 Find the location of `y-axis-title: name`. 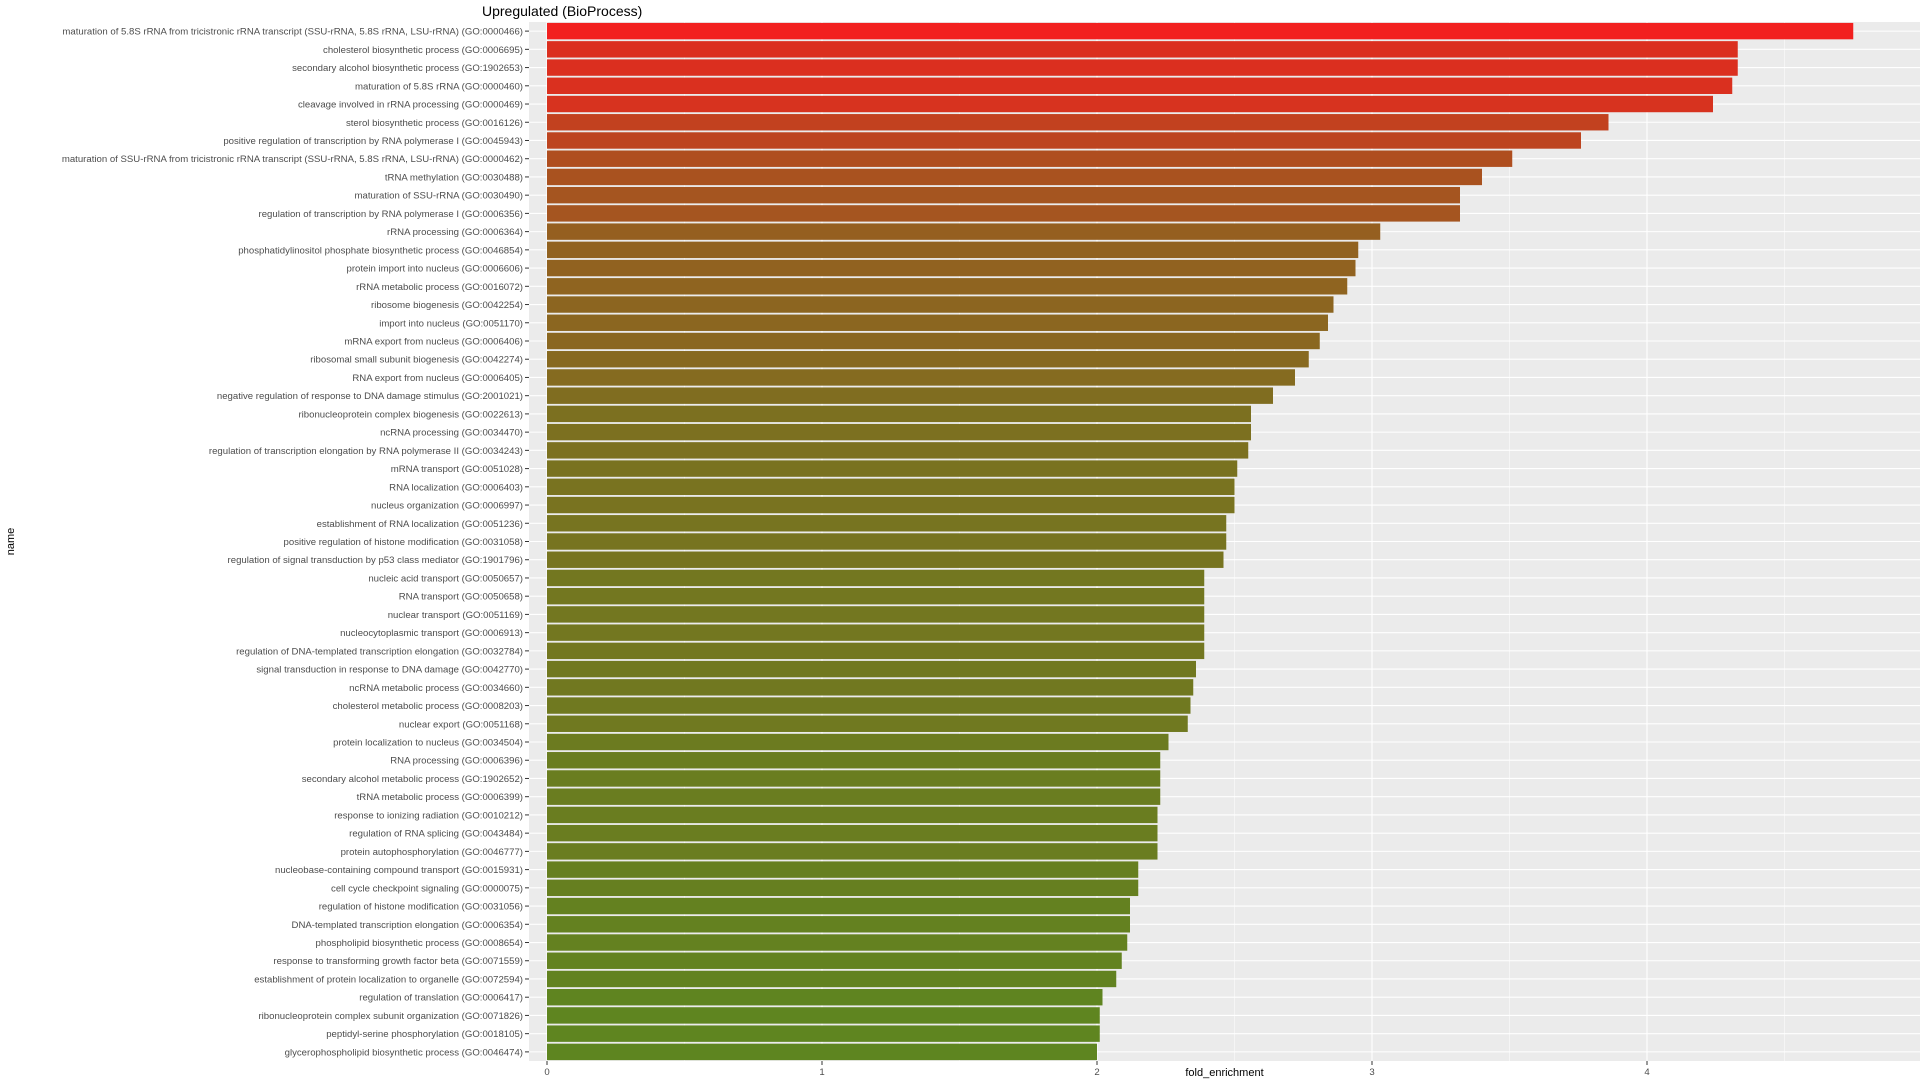

y-axis-title: name is located at coordinates (11, 542).